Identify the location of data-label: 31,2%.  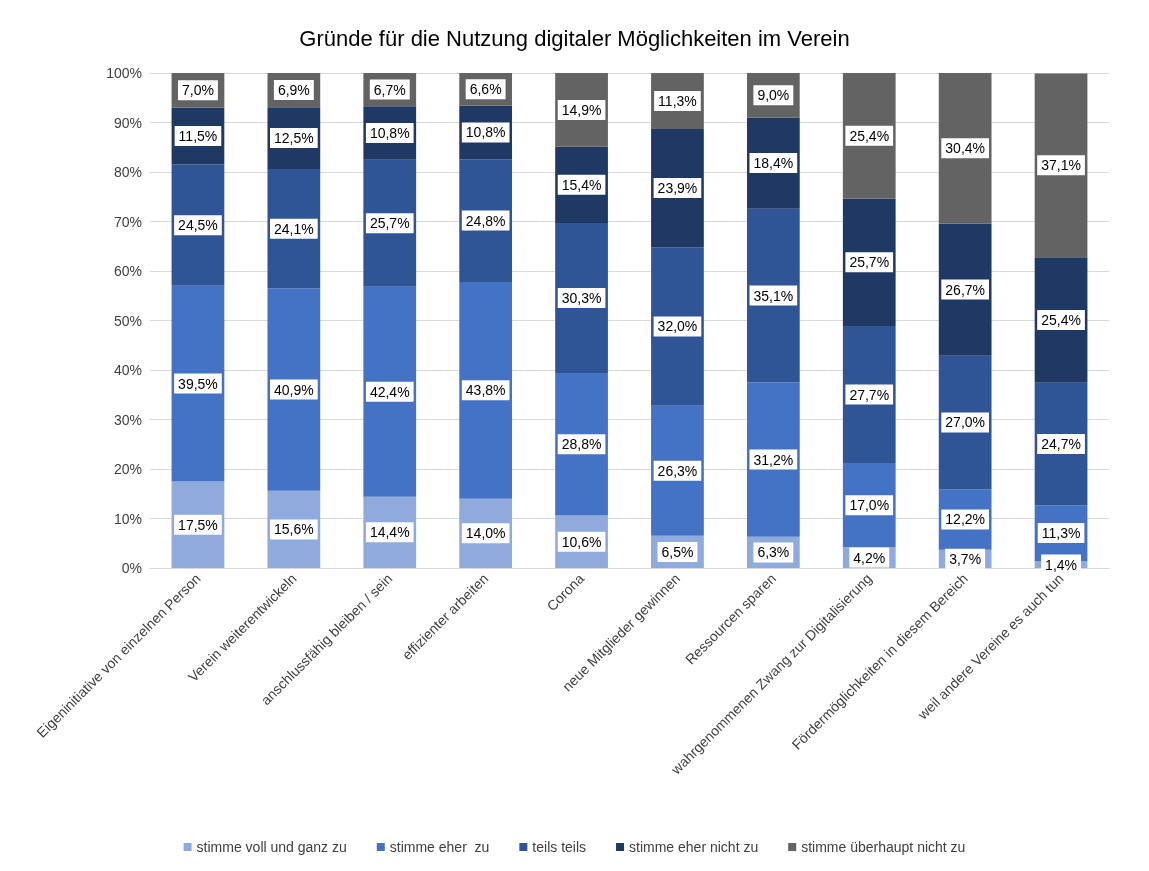
(773, 459).